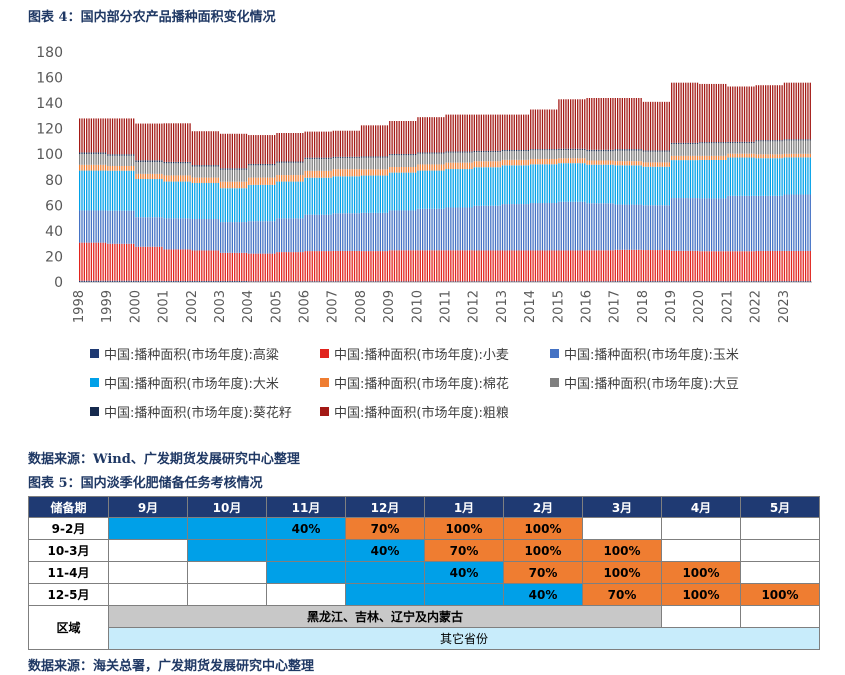  What do you see at coordinates (305, 306) in the screenshot?
I see `x-tick-label: 2006` at bounding box center [305, 306].